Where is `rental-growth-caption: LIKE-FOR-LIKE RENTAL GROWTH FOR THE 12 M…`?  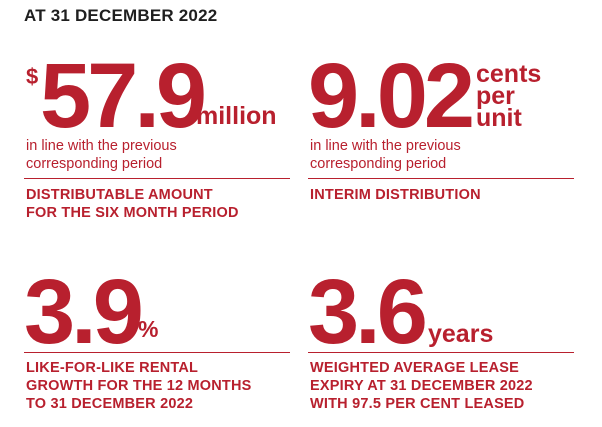 rental-growth-caption: LIKE-FOR-LIKE RENTAL GROWTH FOR THE 12 M… is located at coordinates (139, 386).